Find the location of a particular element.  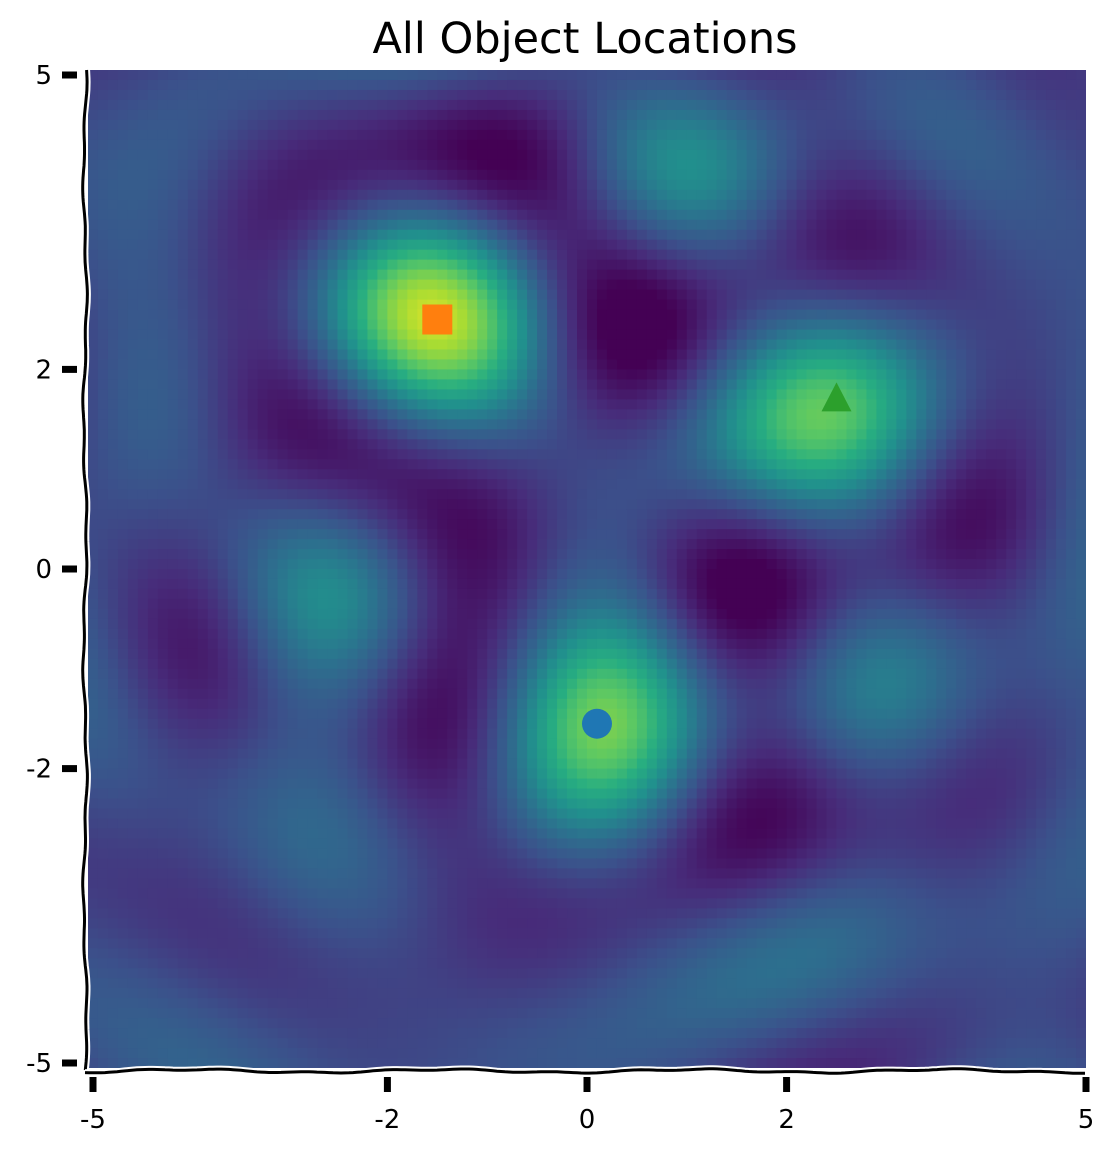

x-tick-label: -5 is located at coordinates (93, 1120).